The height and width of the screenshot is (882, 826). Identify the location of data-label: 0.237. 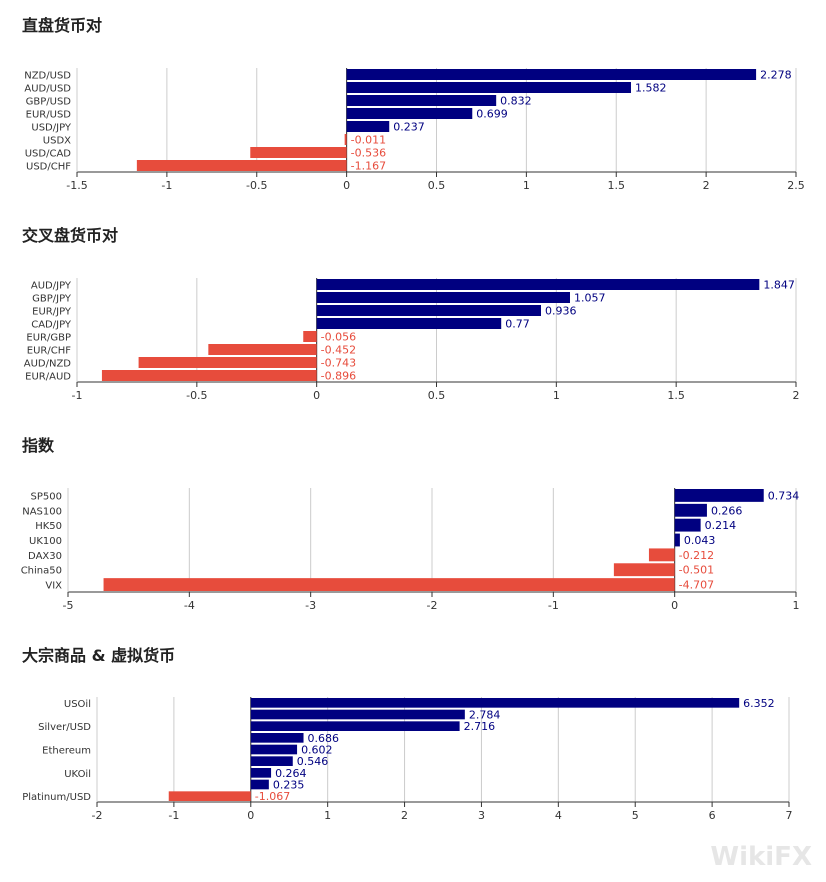
(409, 127).